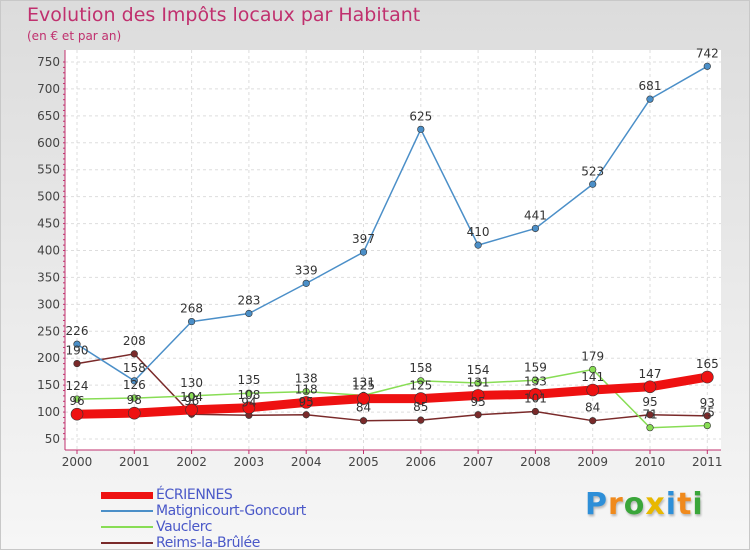 This screenshot has height=551, width=750. Describe the element at coordinates (650, 86) in the screenshot. I see `data-label: 681` at that location.